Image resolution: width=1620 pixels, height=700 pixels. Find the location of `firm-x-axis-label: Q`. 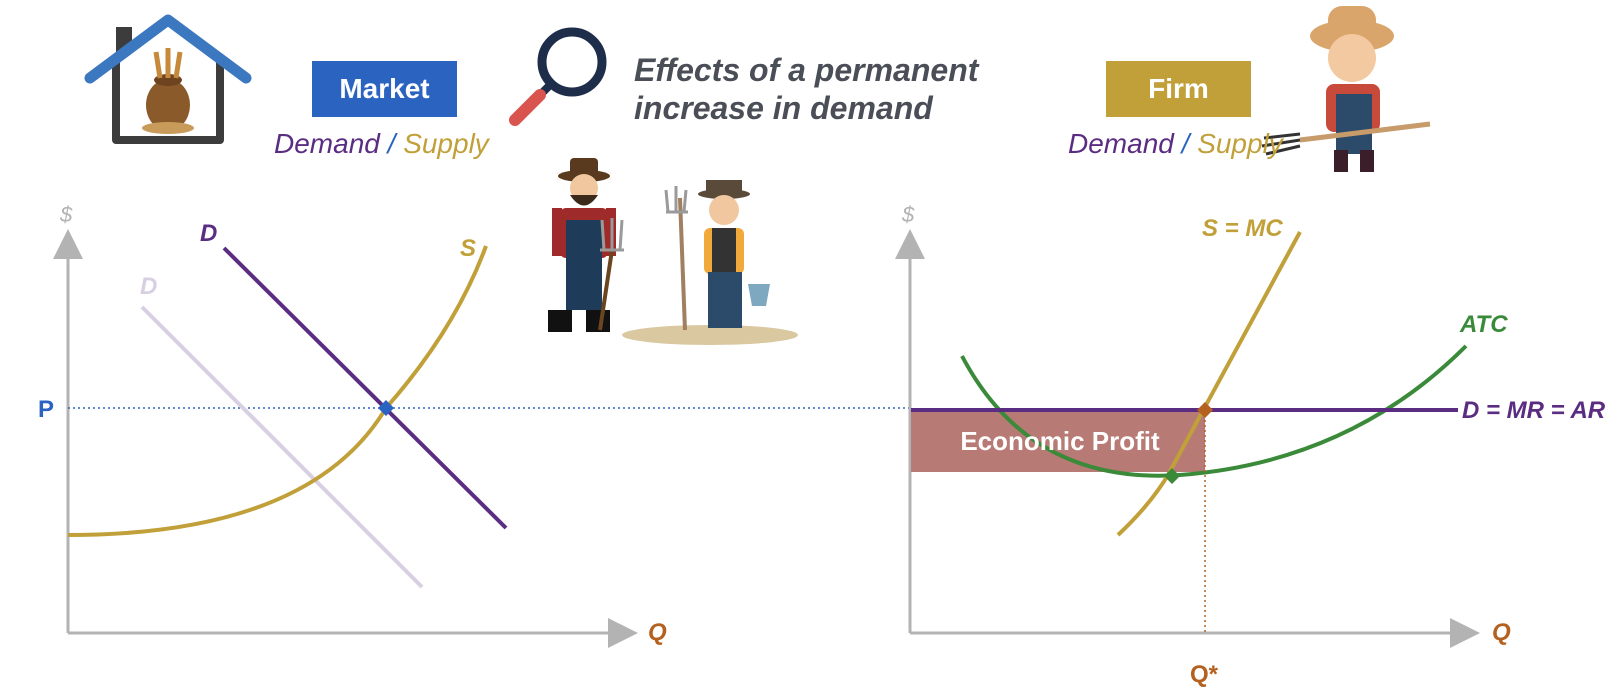

firm-x-axis-label: Q is located at coordinates (1501, 632).